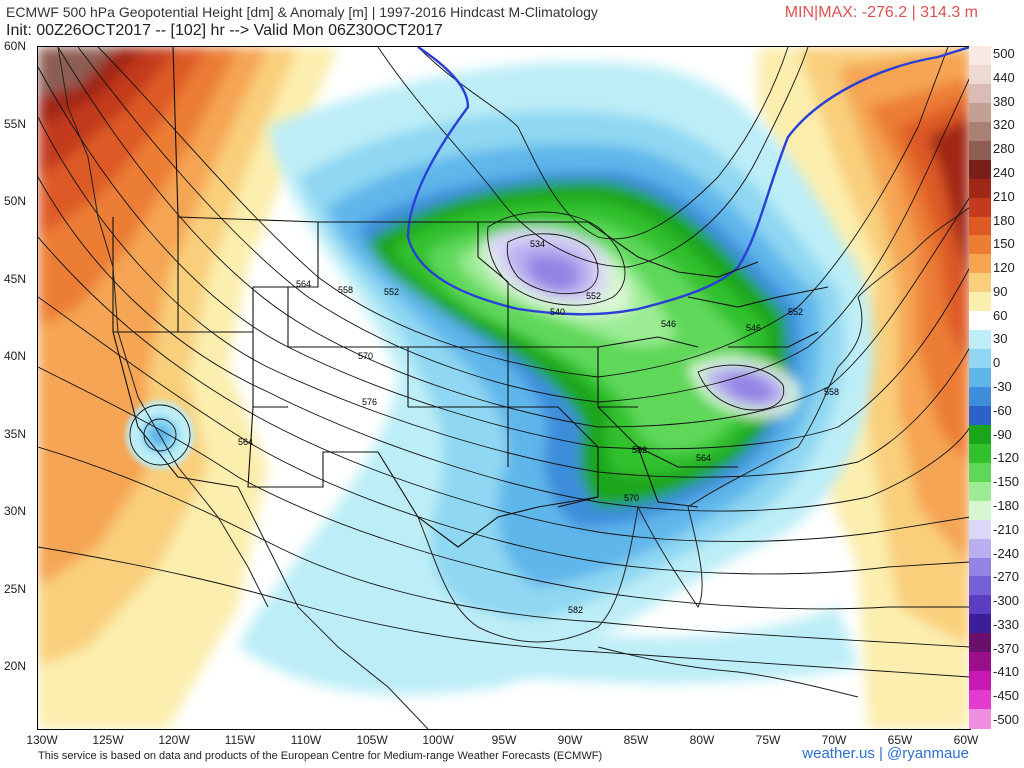  Describe the element at coordinates (702, 740) in the screenshot. I see `longitude-label: 80W` at that location.